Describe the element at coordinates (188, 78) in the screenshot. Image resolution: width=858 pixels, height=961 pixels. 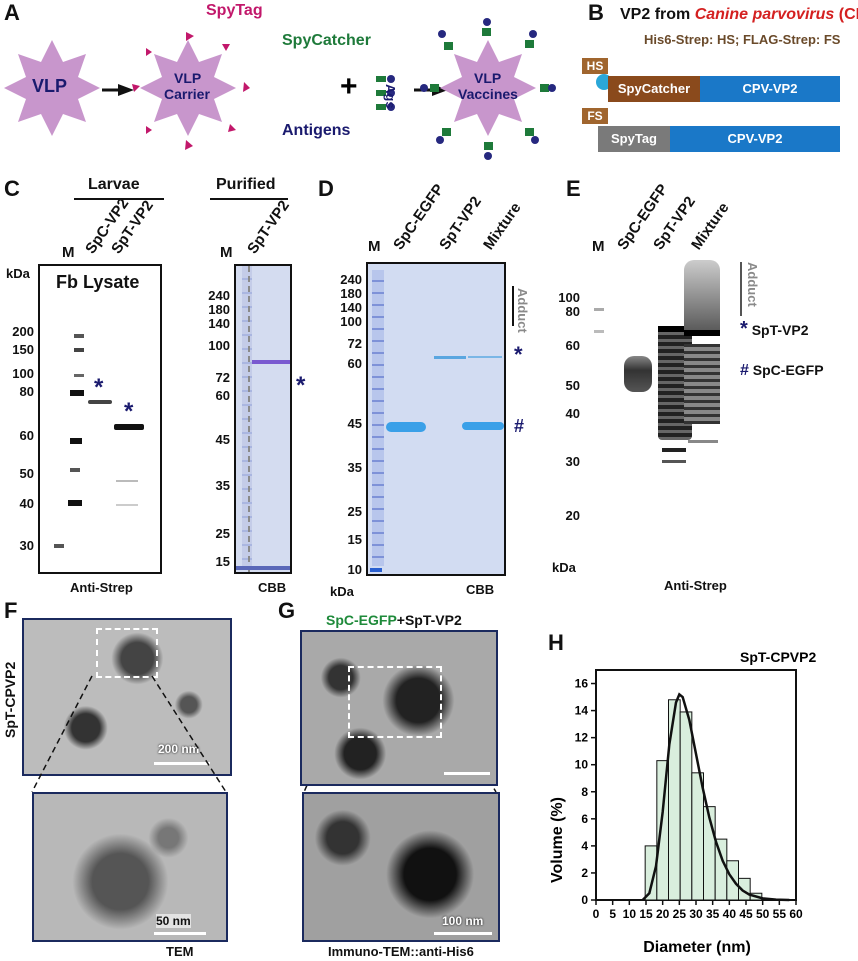
I see `vlp-carrier-label-1: VLP` at that location.